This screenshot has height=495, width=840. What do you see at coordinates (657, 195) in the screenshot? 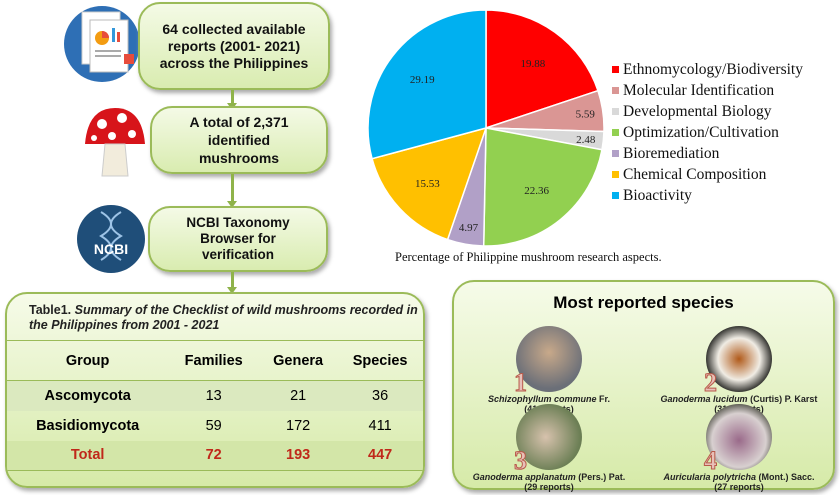
I see `legend-label: Bioactivity` at bounding box center [657, 195].